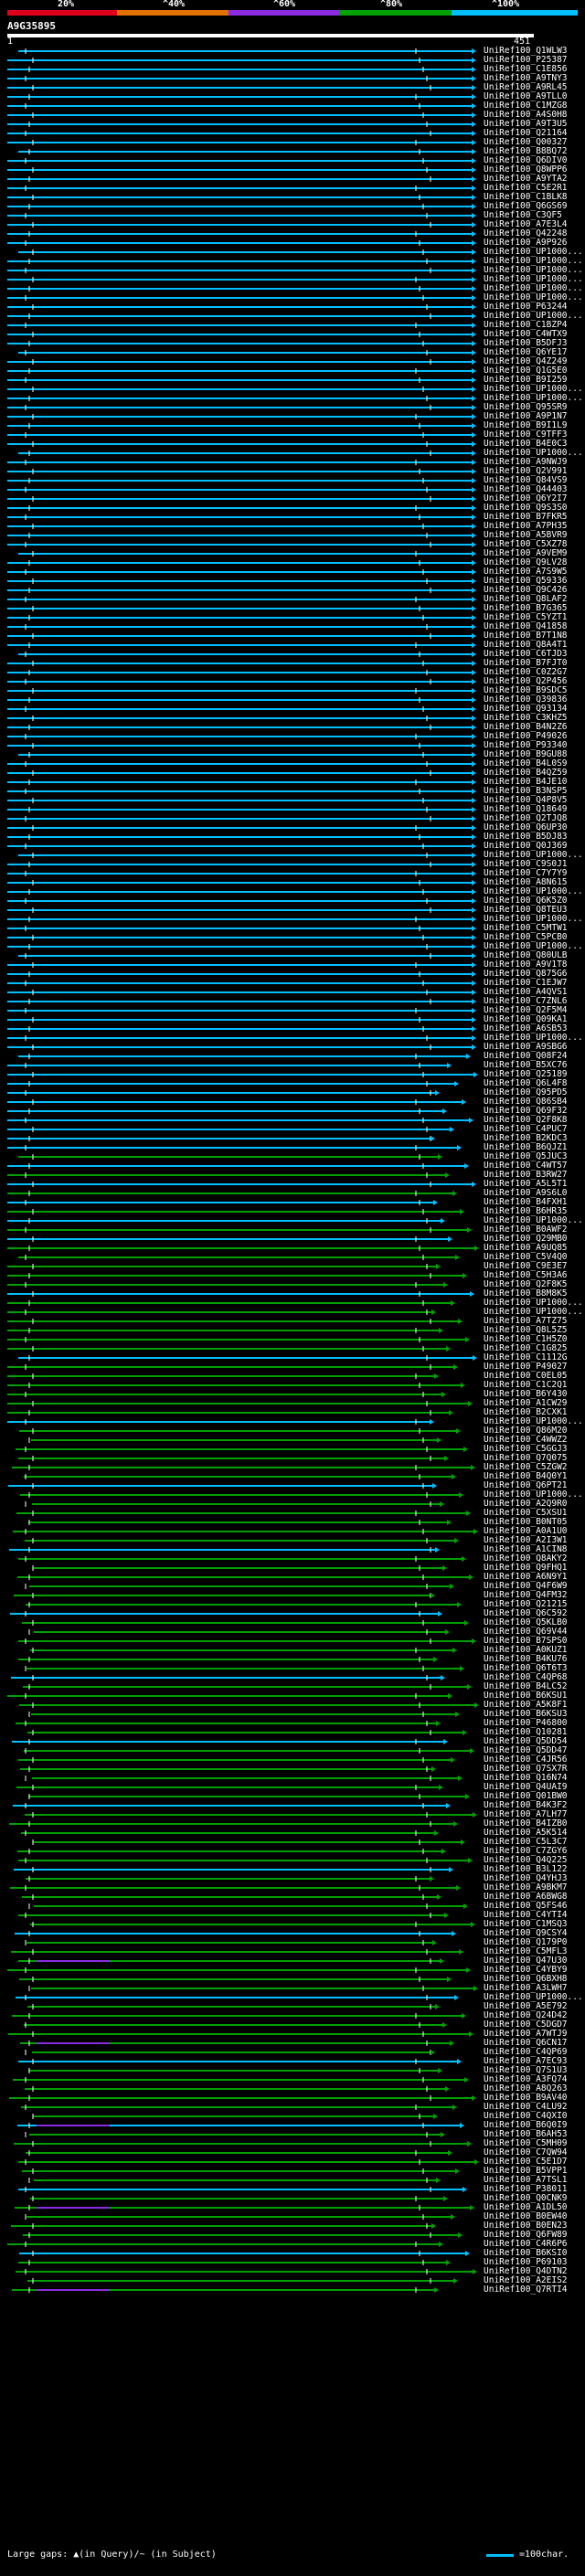 Image resolution: width=585 pixels, height=2576 pixels. Describe the element at coordinates (526, 754) in the screenshot. I see `hit-label: UniRef100_B9GU88` at that location.